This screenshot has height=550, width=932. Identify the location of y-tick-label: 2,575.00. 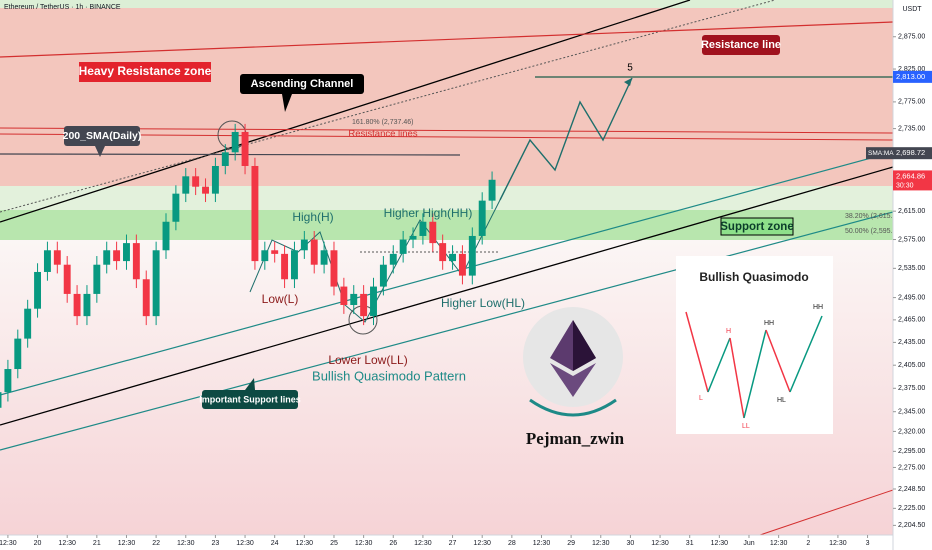
(911, 239).